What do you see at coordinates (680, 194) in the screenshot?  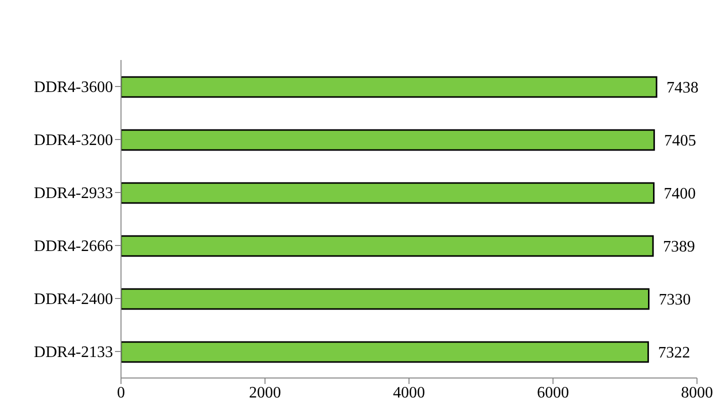 I see `data-label: 7400` at bounding box center [680, 194].